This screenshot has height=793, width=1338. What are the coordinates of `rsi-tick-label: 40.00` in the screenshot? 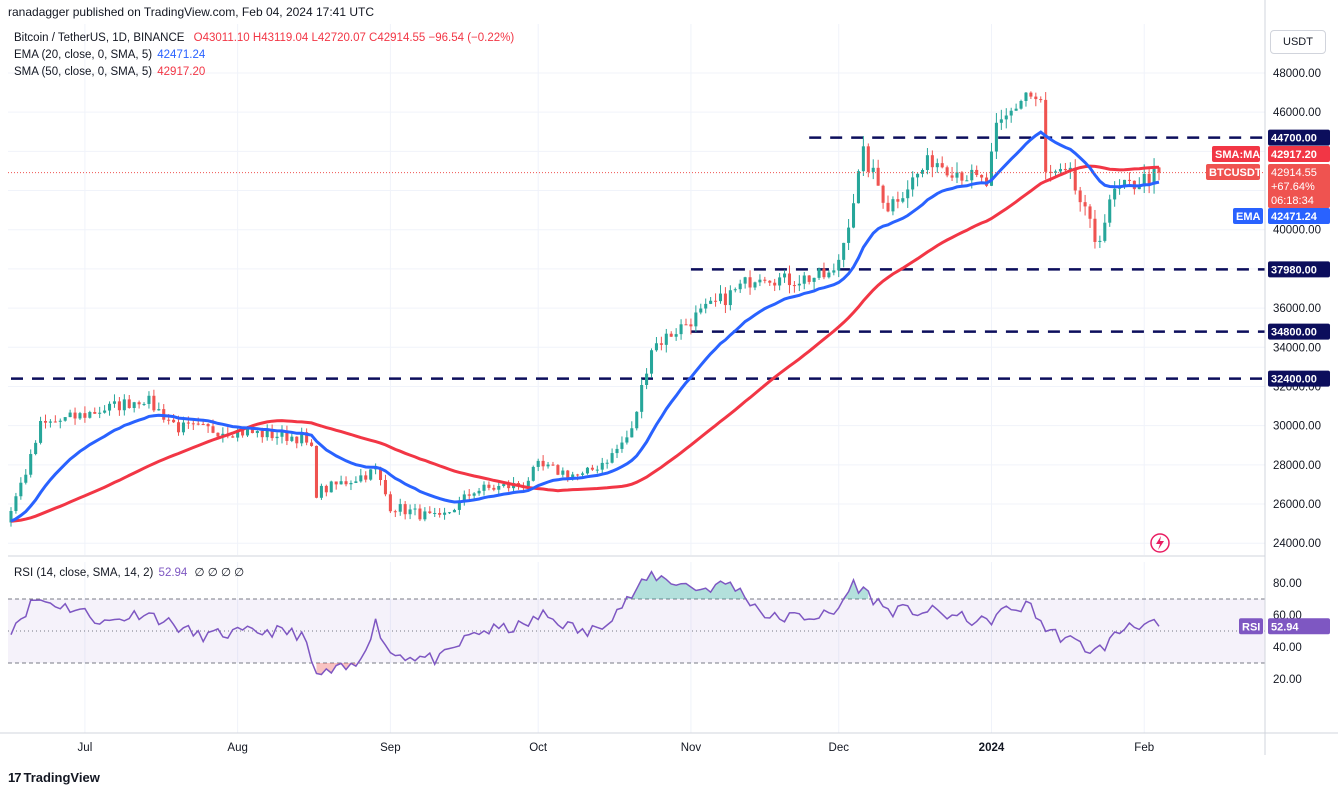 It's located at (1287, 648).